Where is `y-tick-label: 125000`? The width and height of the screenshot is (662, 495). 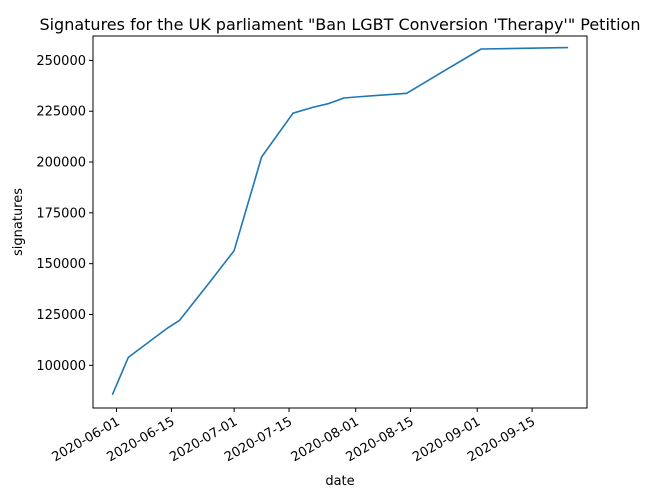 y-tick-label: 125000 is located at coordinates (61, 315).